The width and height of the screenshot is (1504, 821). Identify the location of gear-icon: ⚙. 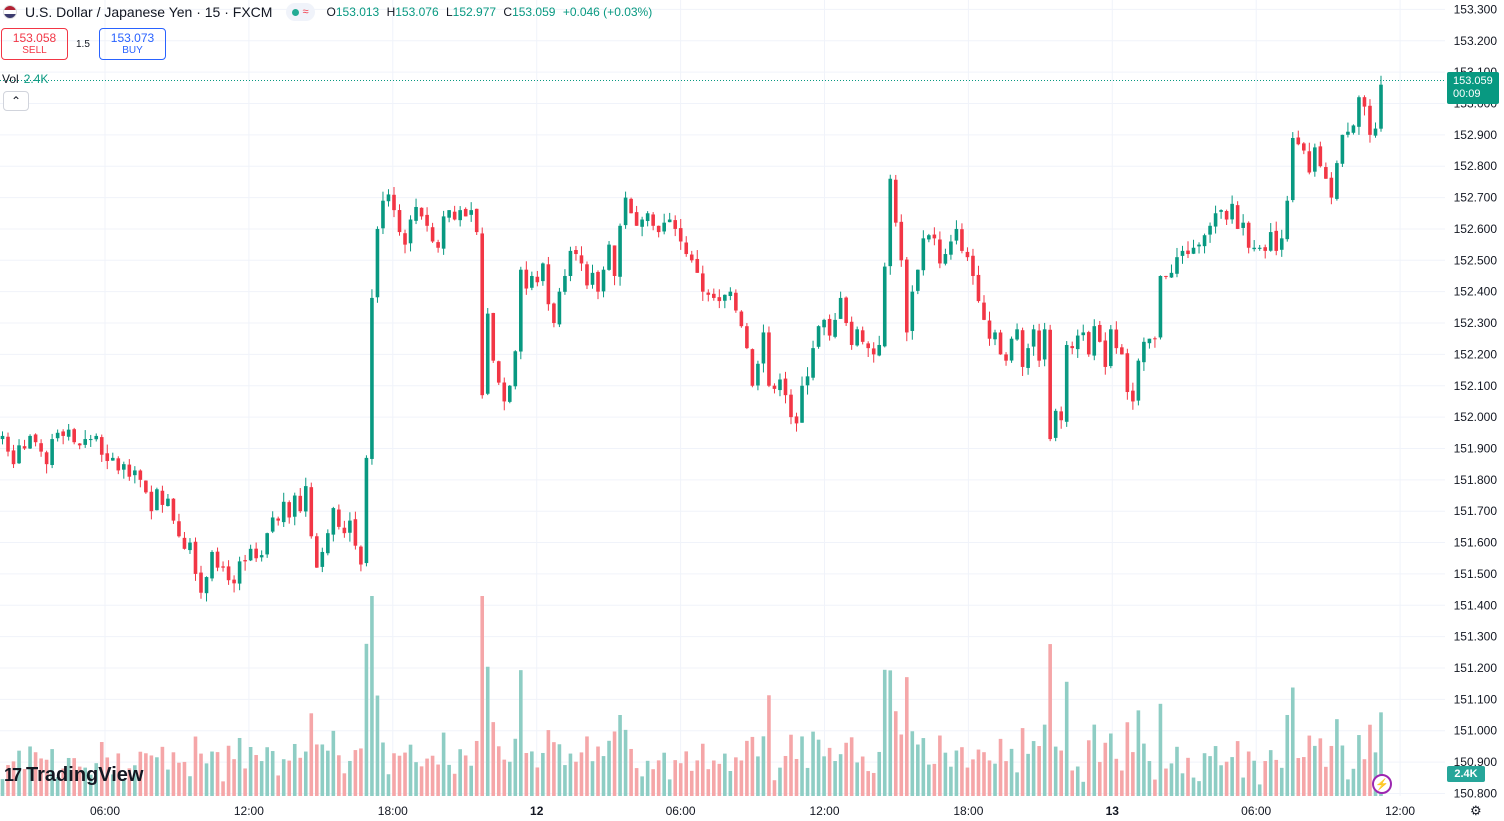
(1476, 810).